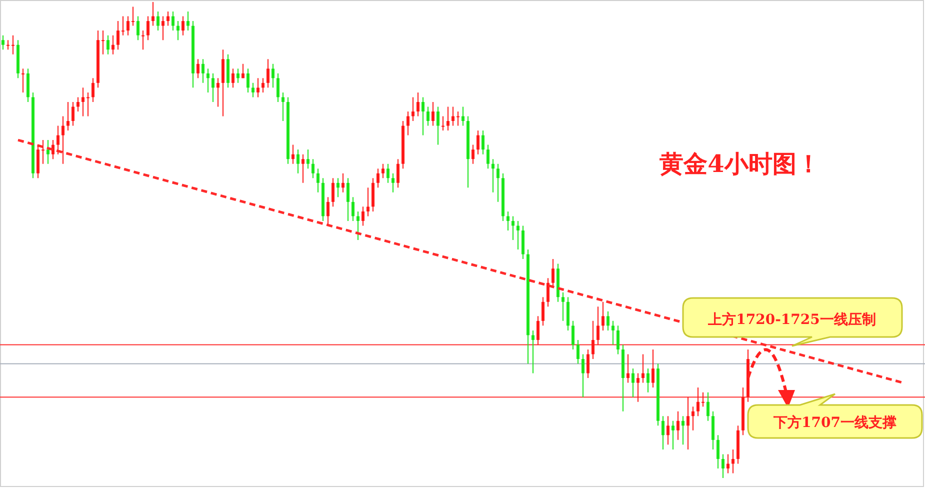 Image resolution: width=925 pixels, height=489 pixels. Describe the element at coordinates (791, 319) in the screenshot. I see `annotation: 上方1720-1725一线压制` at that location.